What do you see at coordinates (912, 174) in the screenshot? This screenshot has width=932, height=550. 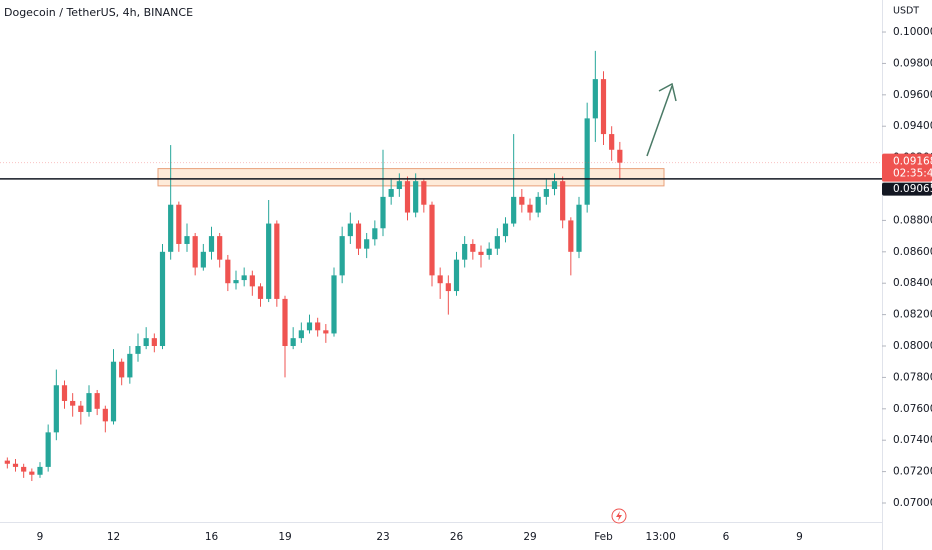 I see `countdown: 02:35:40` at bounding box center [912, 174].